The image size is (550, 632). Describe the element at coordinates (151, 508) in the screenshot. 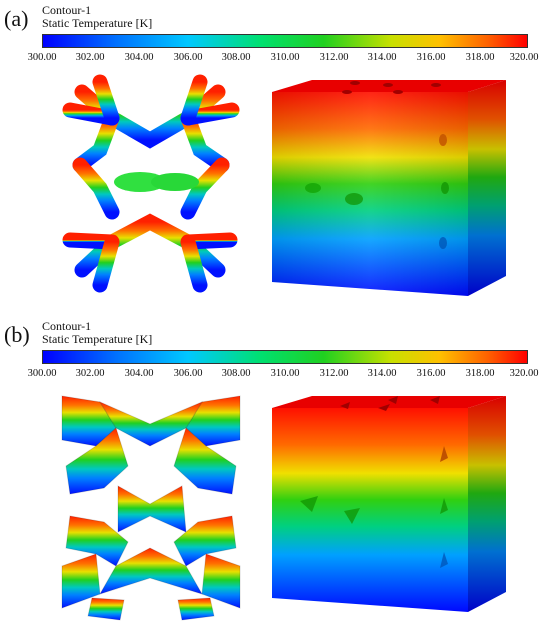

I see `plate-lattice` at that location.